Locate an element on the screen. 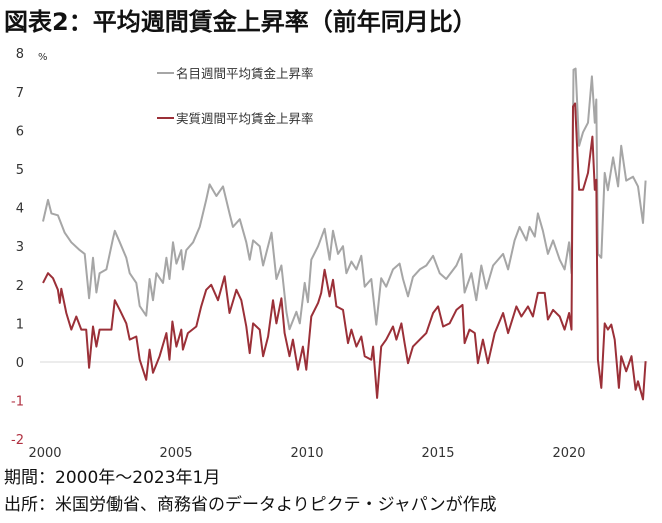  y-tick-label: 3 is located at coordinates (20, 247).